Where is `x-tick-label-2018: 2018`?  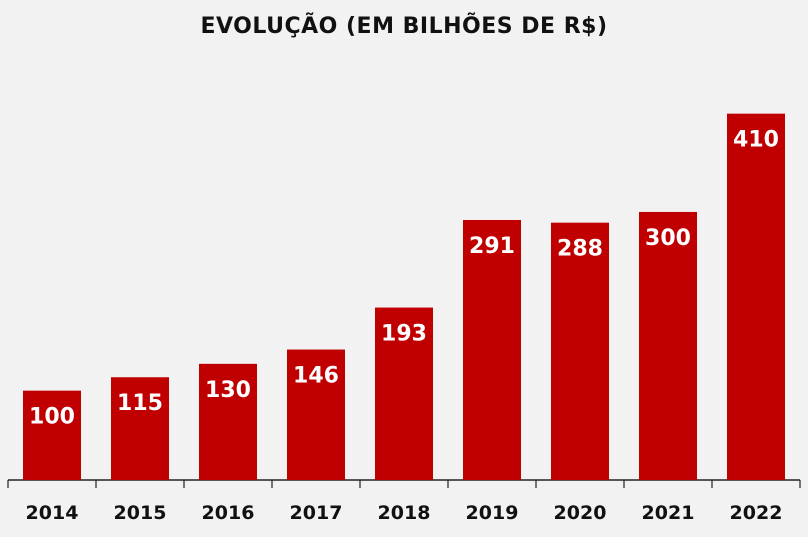 x-tick-label-2018: 2018 is located at coordinates (404, 513).